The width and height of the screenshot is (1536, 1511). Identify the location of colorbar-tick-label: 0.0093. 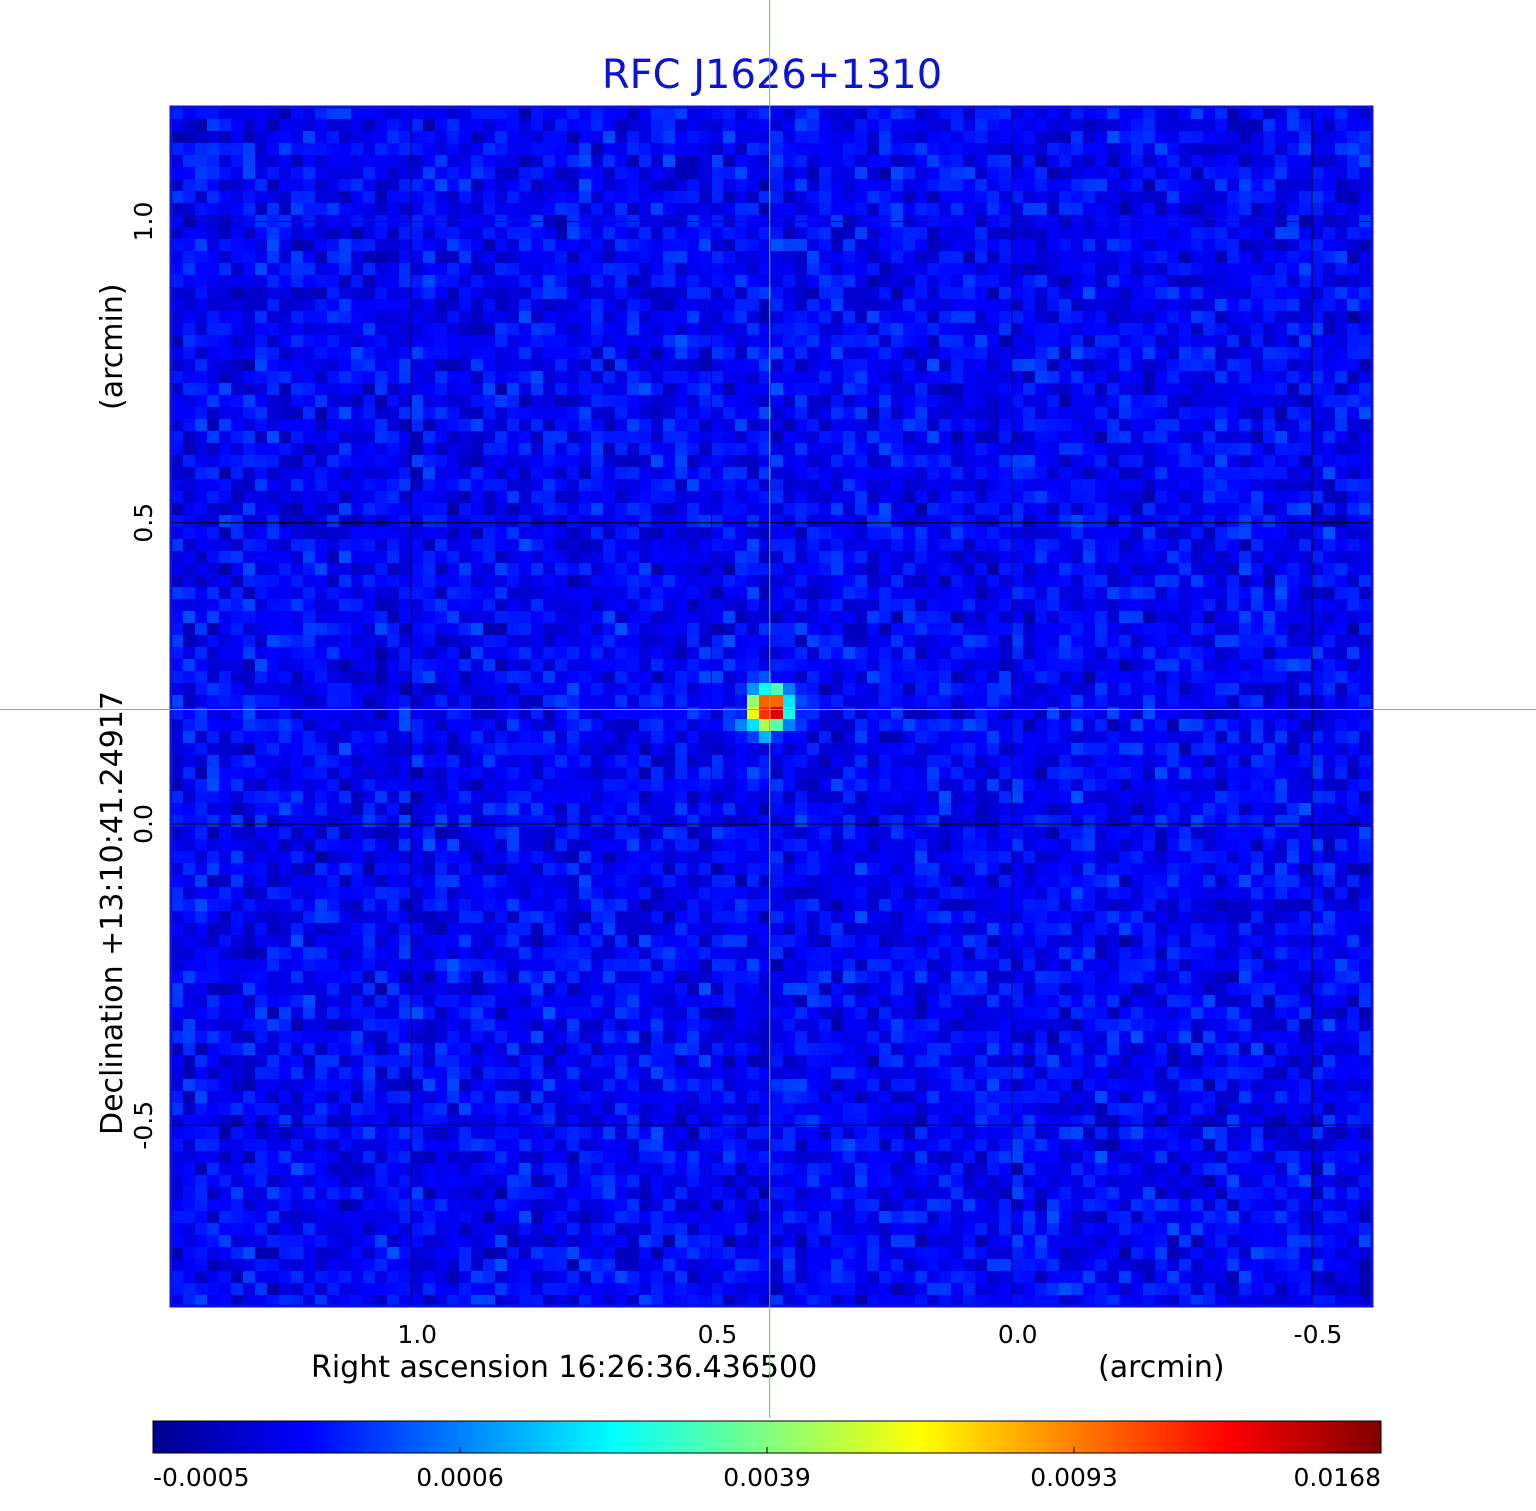
(1073, 1477).